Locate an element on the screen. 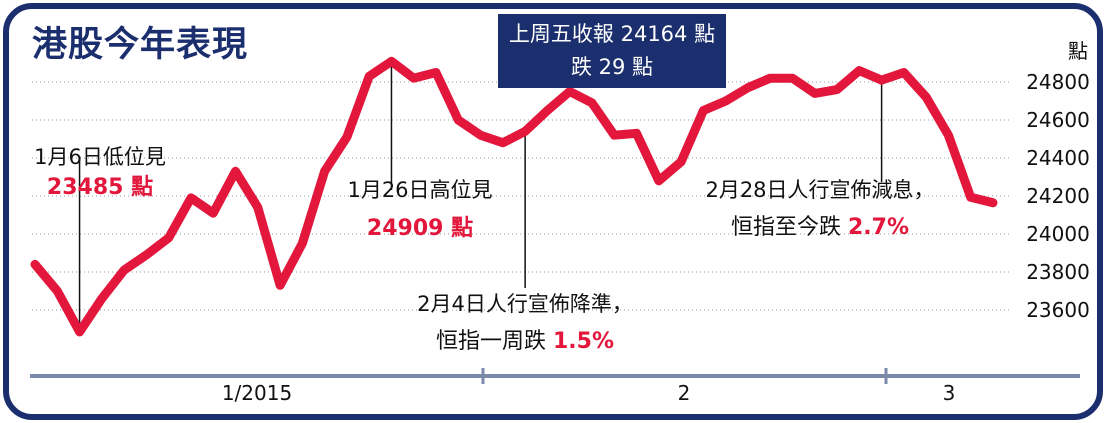 The height and width of the screenshot is (423, 1106). y-tick-label: 24000 is located at coordinates (1058, 234).